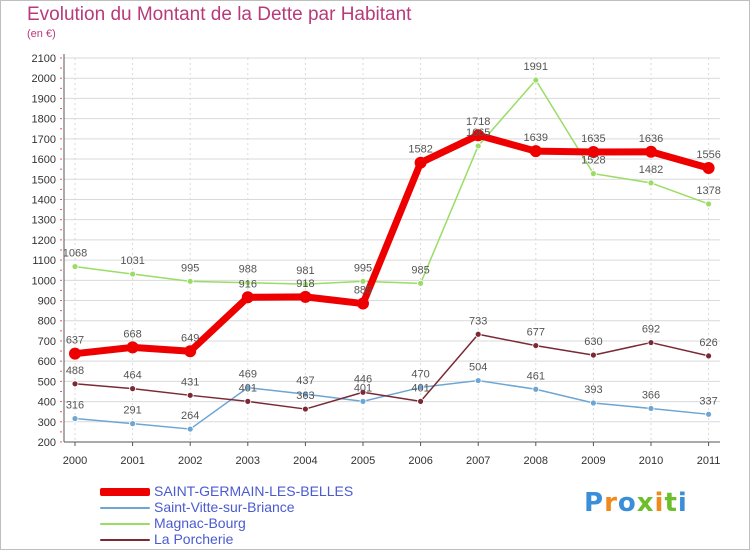 The width and height of the screenshot is (750, 550). Describe the element at coordinates (47, 362) in the screenshot. I see `y-tick-label: 600` at that location.